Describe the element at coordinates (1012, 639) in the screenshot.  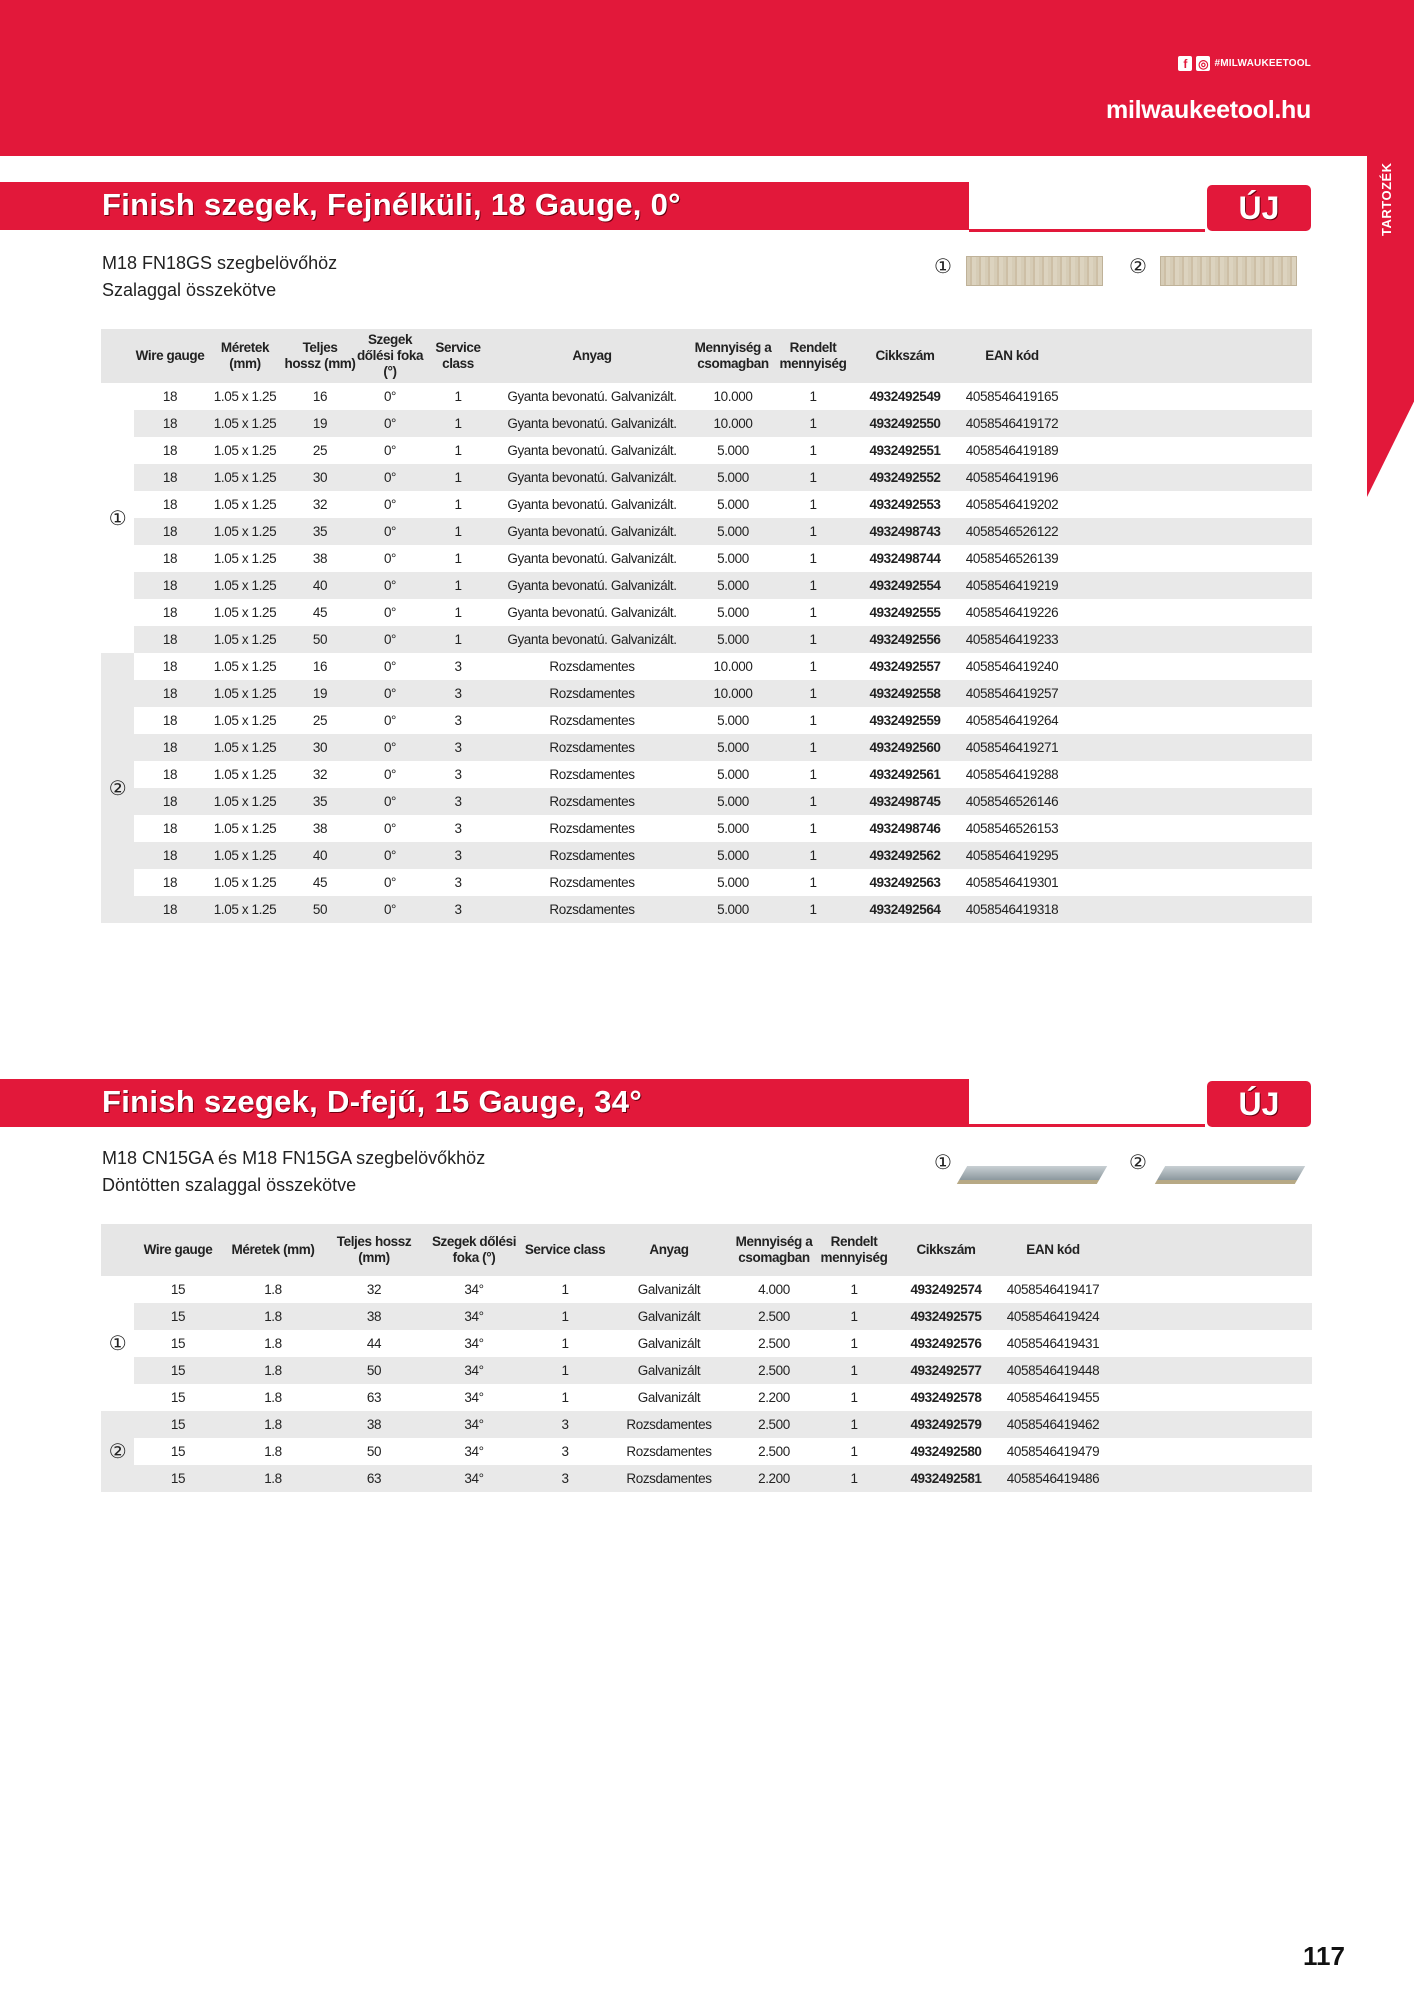
I see `cell-ean-code: 4058546419233` at that location.